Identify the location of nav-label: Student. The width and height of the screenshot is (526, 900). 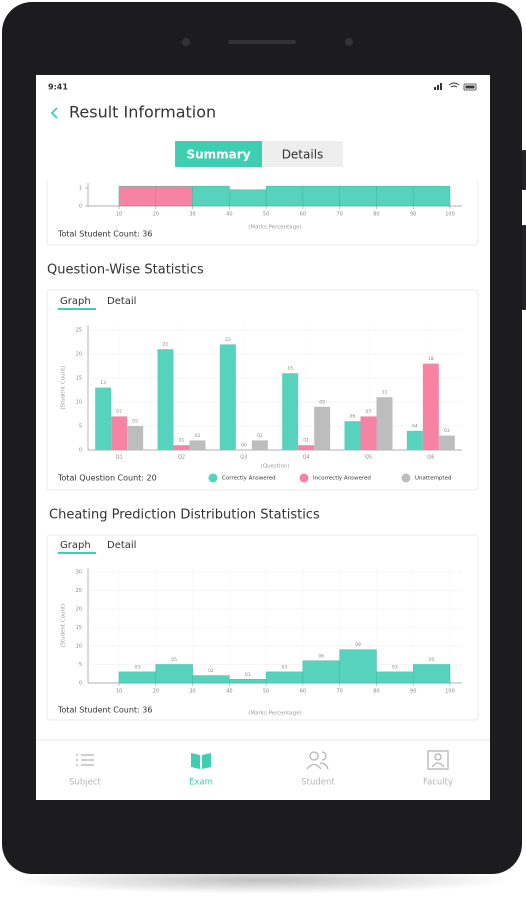
(318, 783).